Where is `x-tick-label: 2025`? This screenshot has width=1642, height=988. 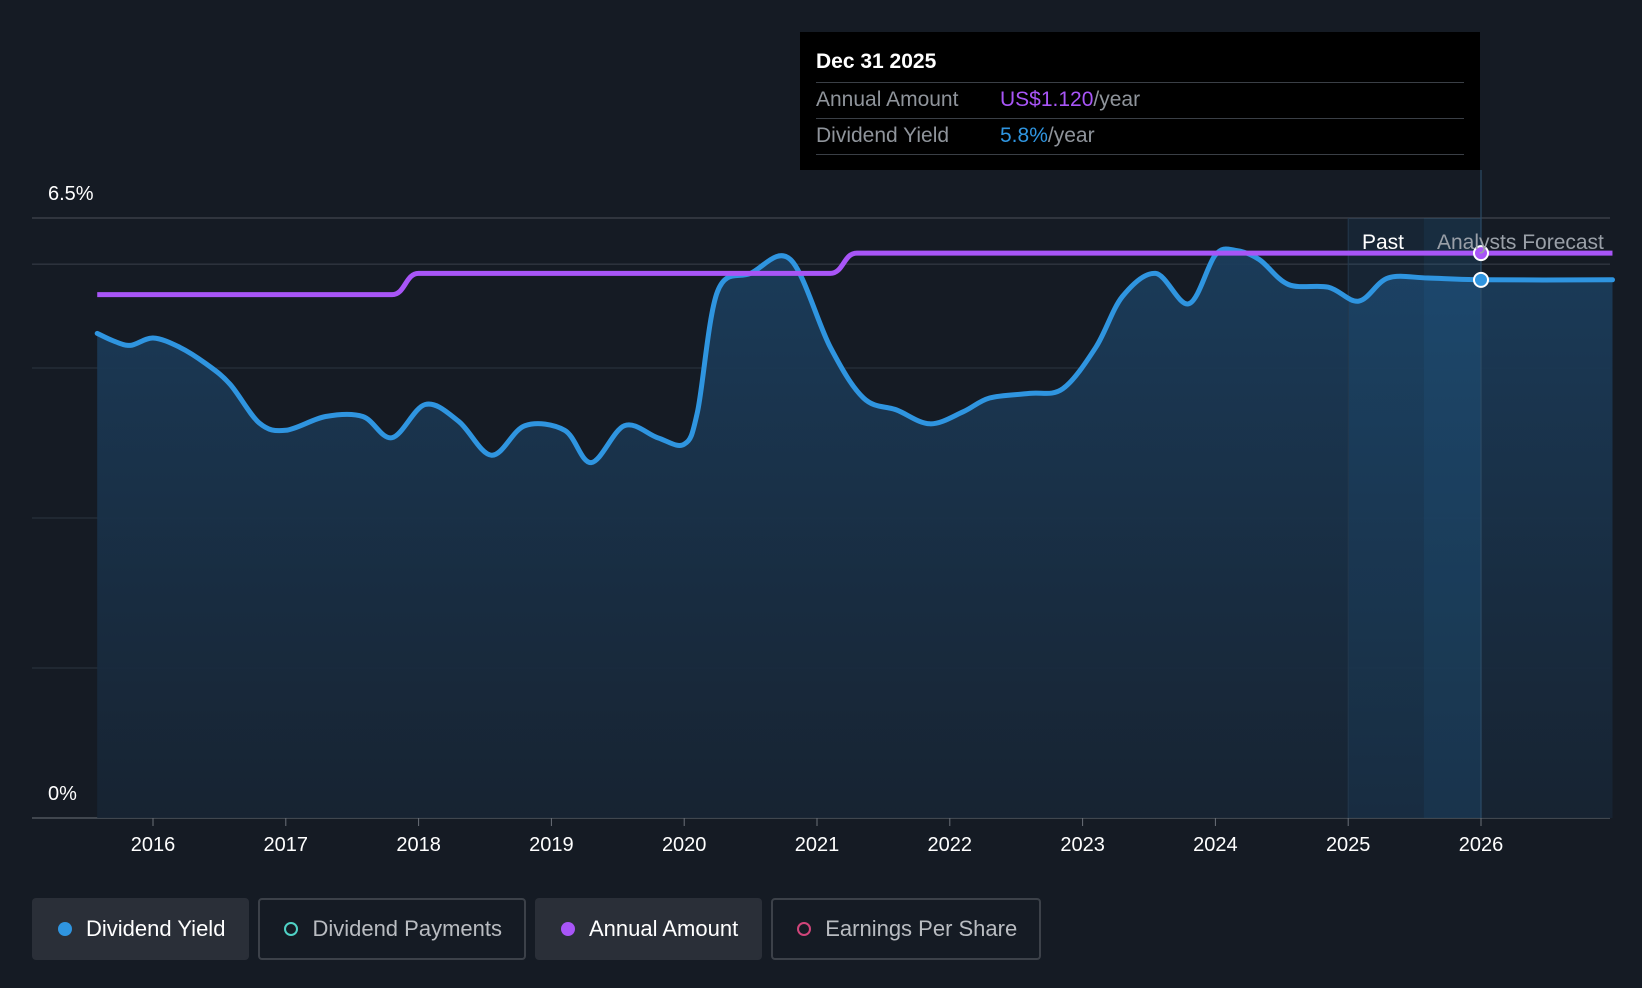
x-tick-label: 2025 is located at coordinates (1348, 845).